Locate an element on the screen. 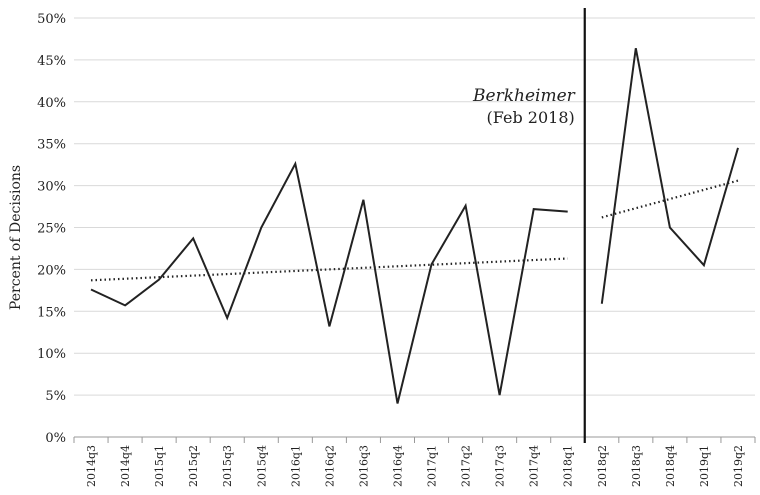  x-tick-label: 2014q3 is located at coordinates (91, 466).